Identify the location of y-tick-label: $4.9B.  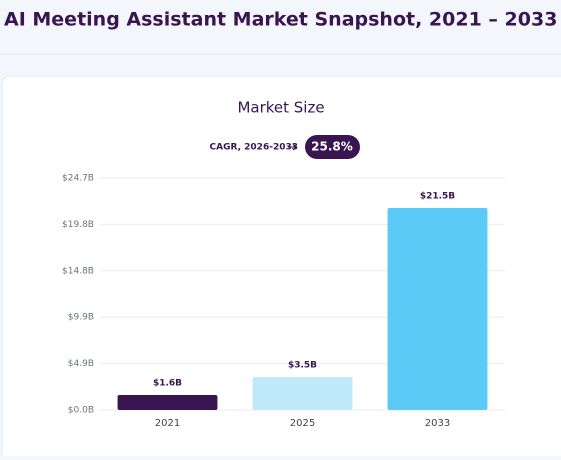
(81, 364).